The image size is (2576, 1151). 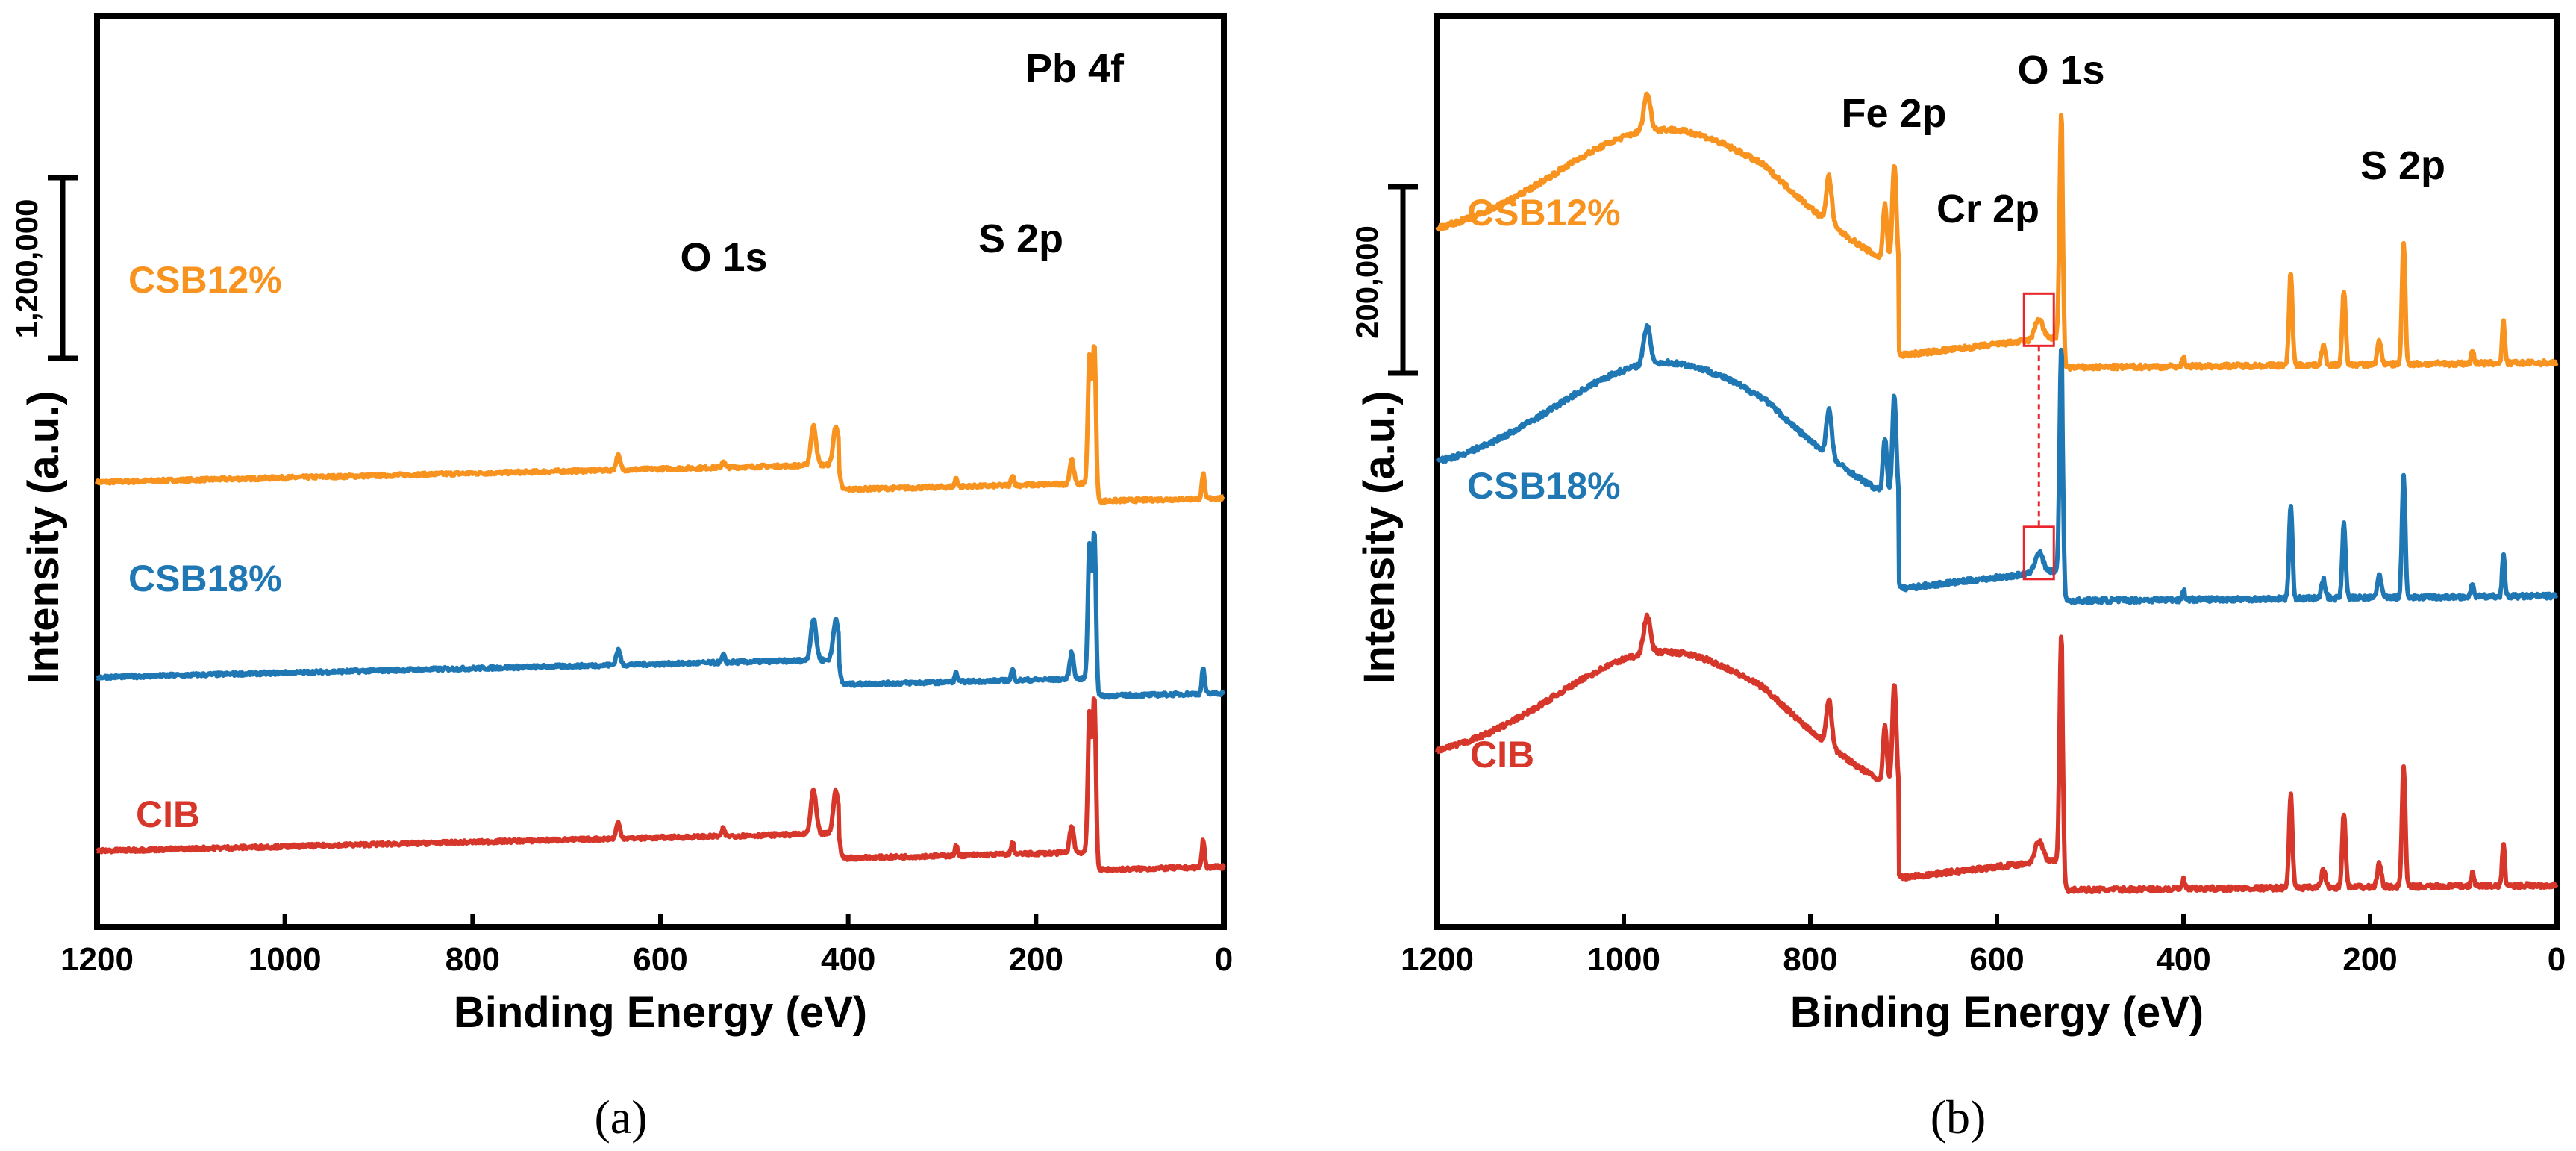 What do you see at coordinates (620, 1117) in the screenshot?
I see `panel-a-caption: (a)` at bounding box center [620, 1117].